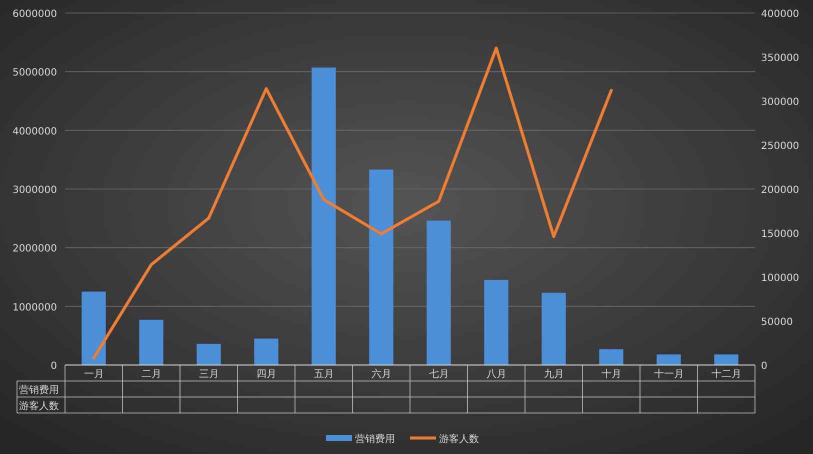 The image size is (813, 454). I want to click on y2-tick-label: 150000, so click(780, 234).